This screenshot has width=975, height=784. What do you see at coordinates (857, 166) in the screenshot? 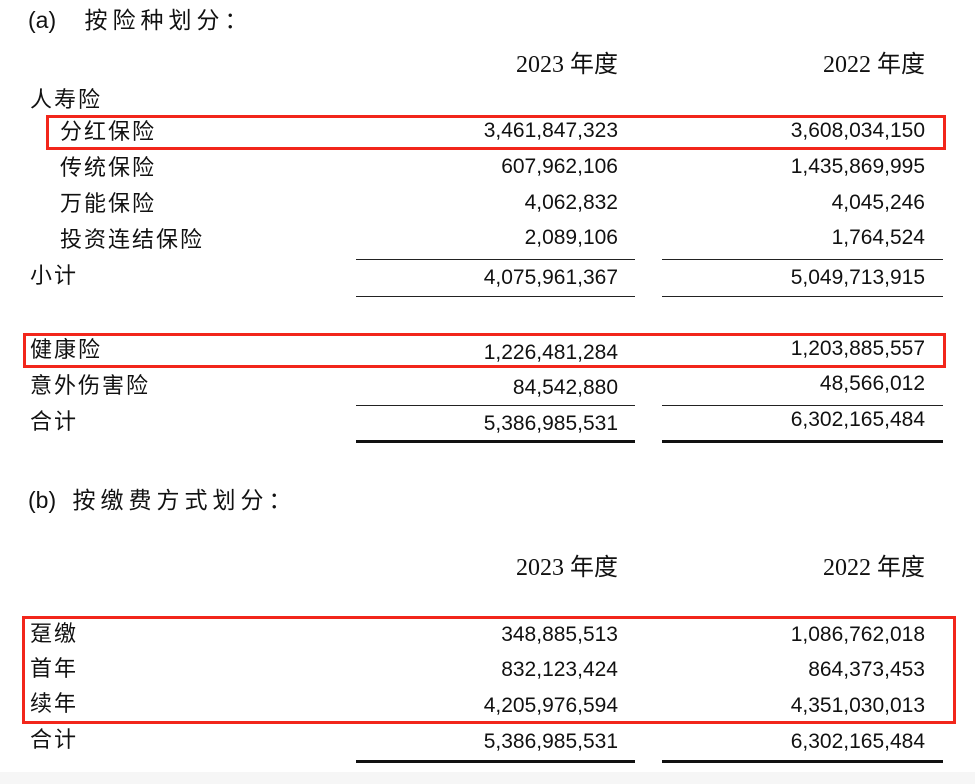
I see `value-2022: 1,435,869,995` at bounding box center [857, 166].